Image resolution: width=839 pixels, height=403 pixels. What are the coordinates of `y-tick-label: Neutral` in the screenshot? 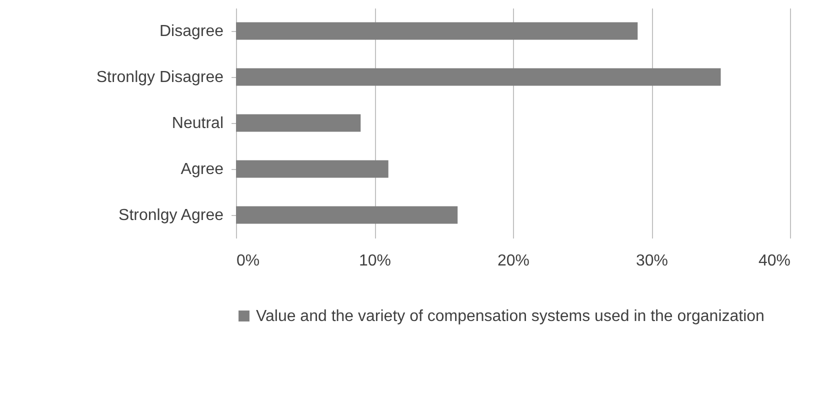 It's located at (198, 123).